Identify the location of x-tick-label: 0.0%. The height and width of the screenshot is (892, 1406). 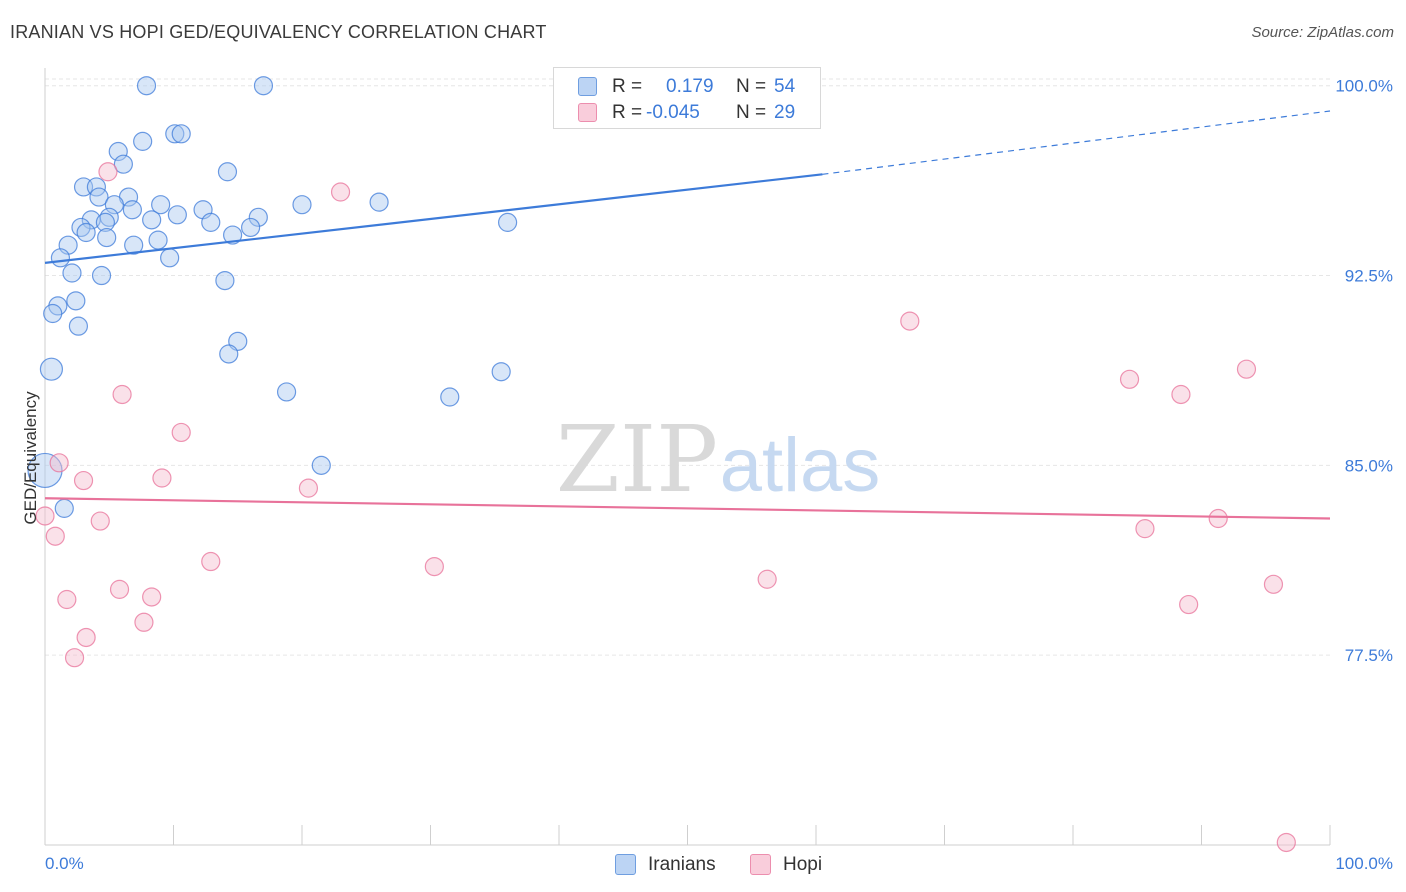
(64, 863).